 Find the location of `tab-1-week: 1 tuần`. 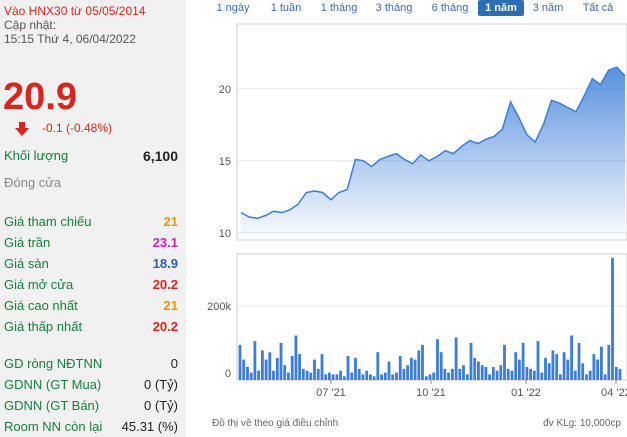

tab-1-week: 1 tuần is located at coordinates (286, 8).